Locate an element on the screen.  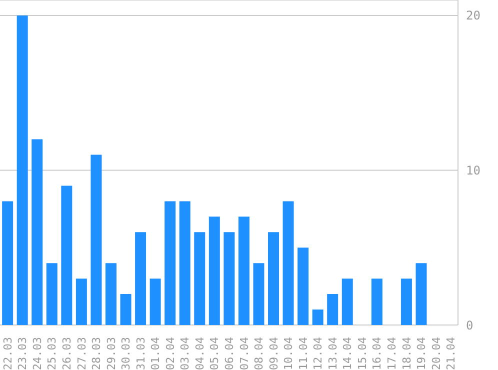
x-tick-label: 02.04 is located at coordinates (170, 353).